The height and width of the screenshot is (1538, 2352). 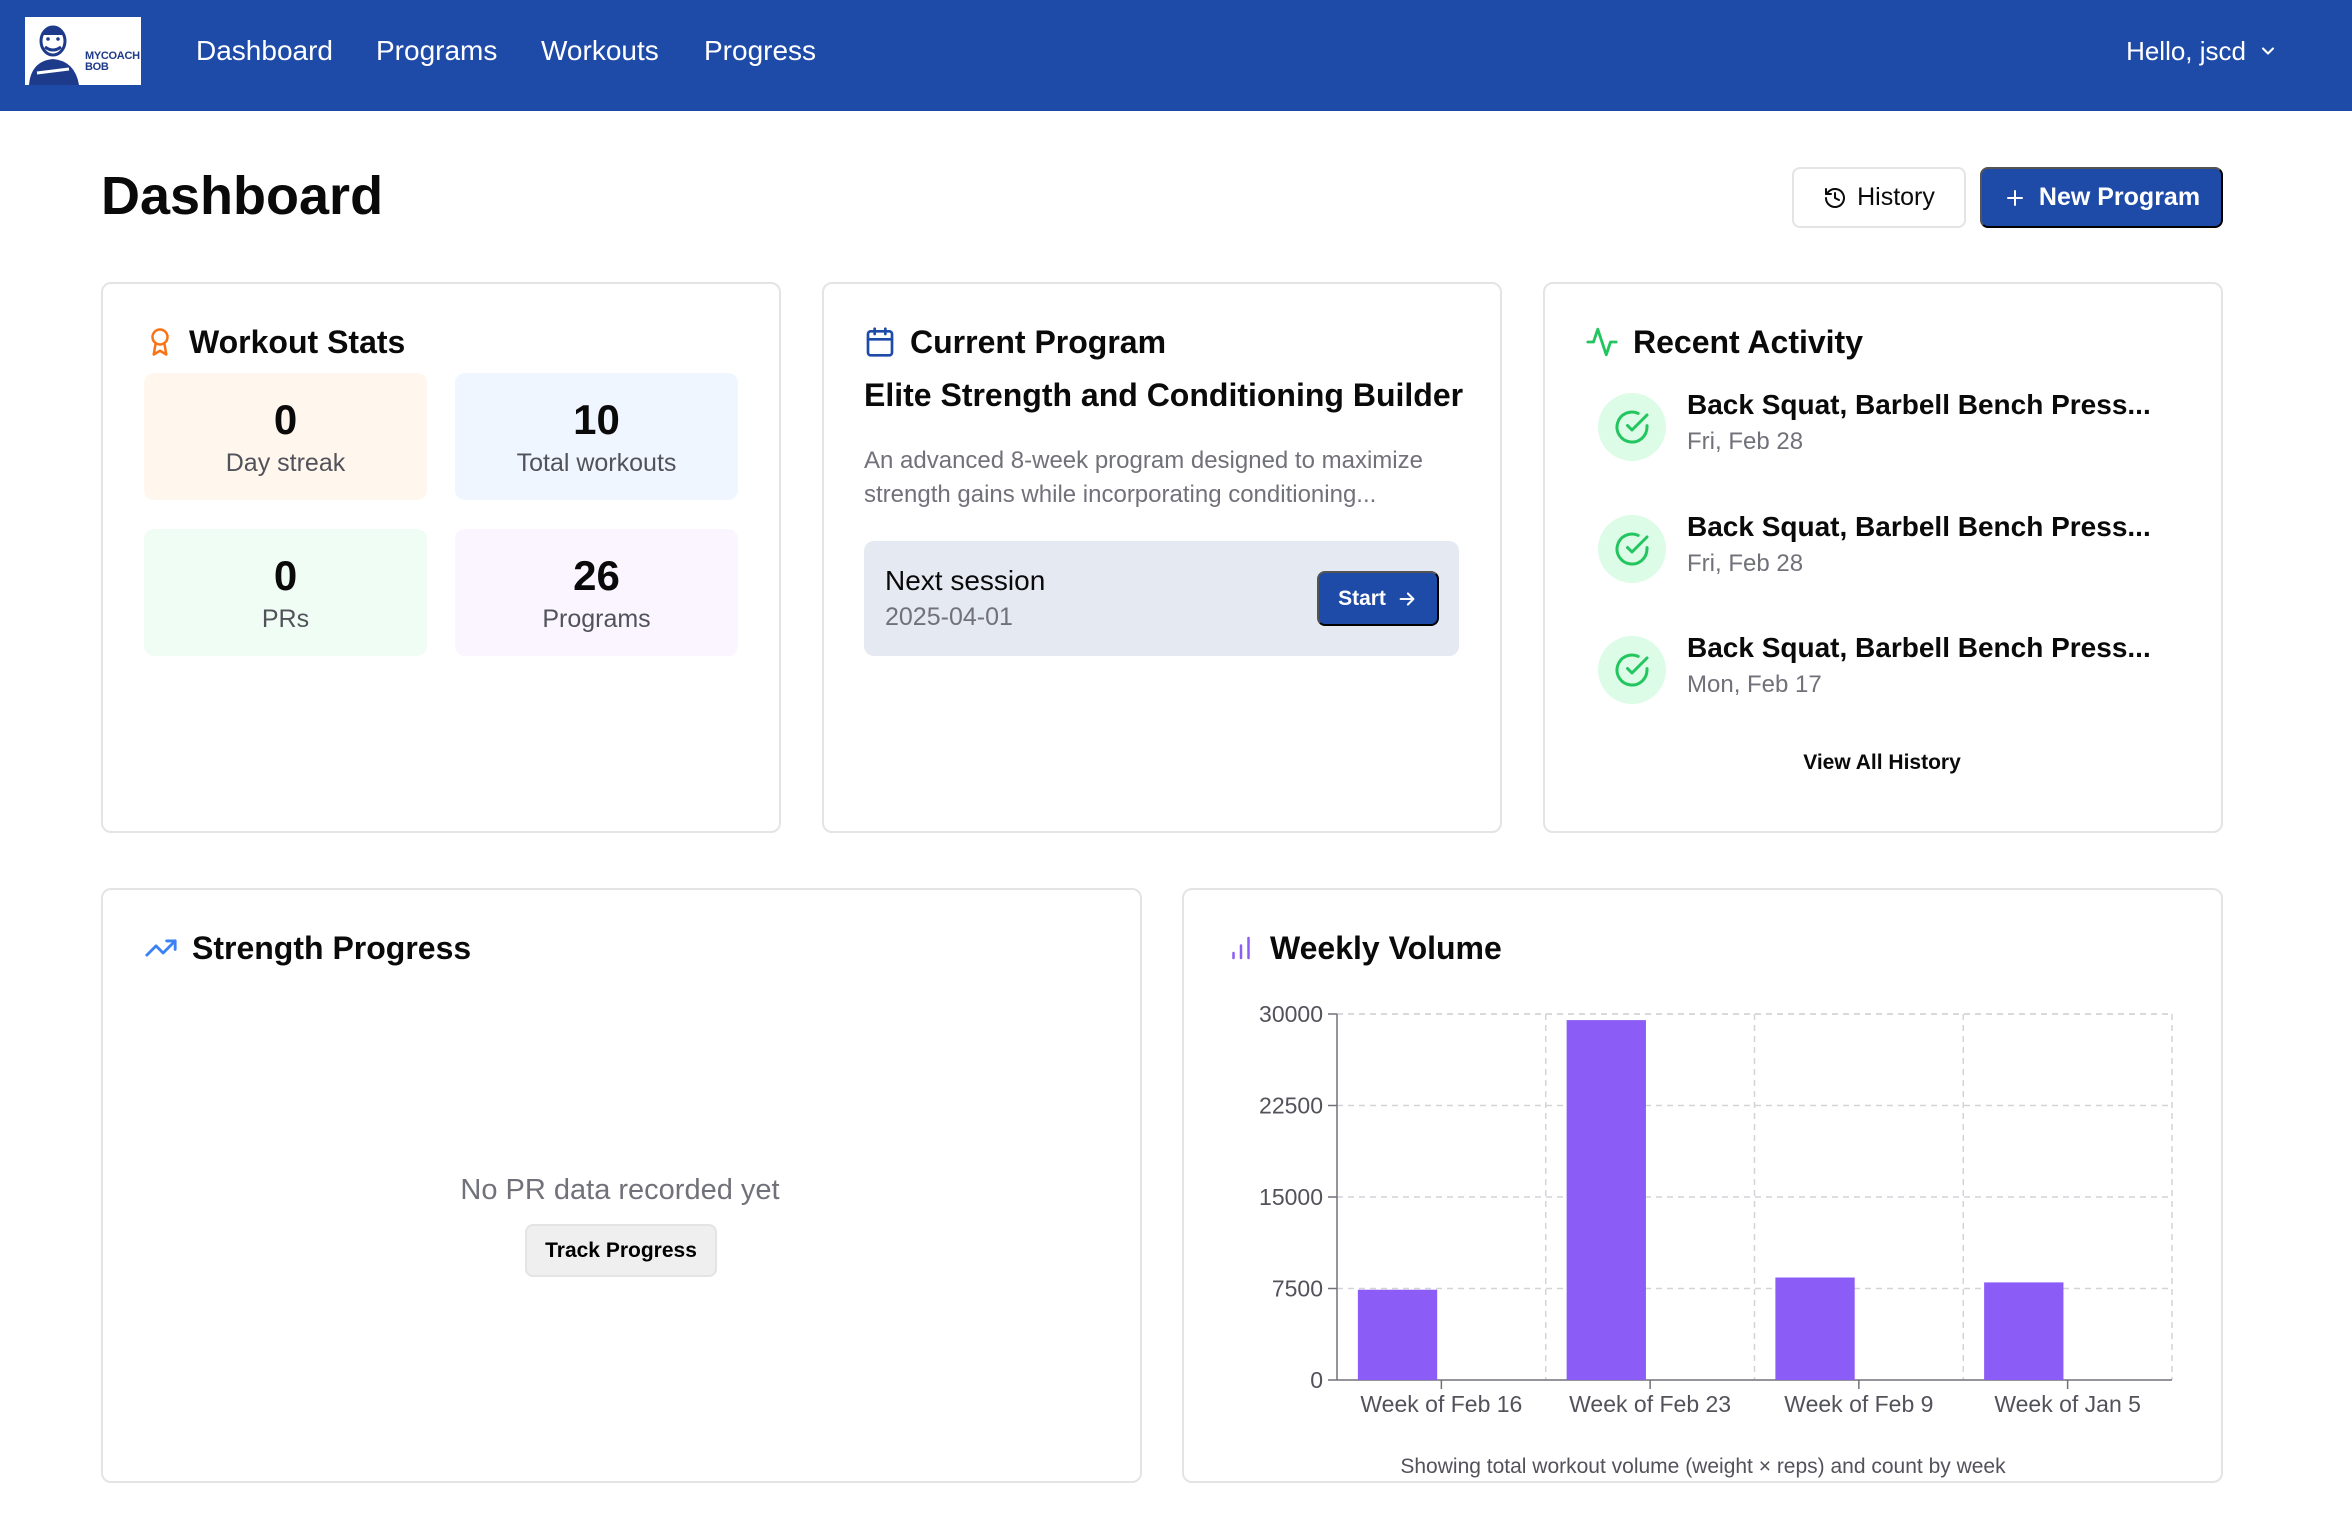 I want to click on bar-chart-icon, so click(x=1241, y=948).